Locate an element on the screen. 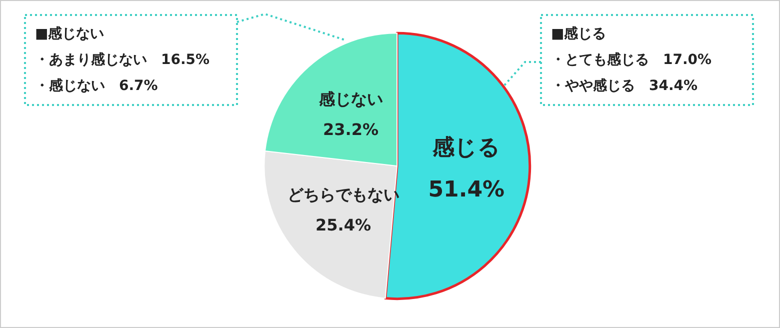 This screenshot has width=780, height=328. text: ■感じる is located at coordinates (578, 34).